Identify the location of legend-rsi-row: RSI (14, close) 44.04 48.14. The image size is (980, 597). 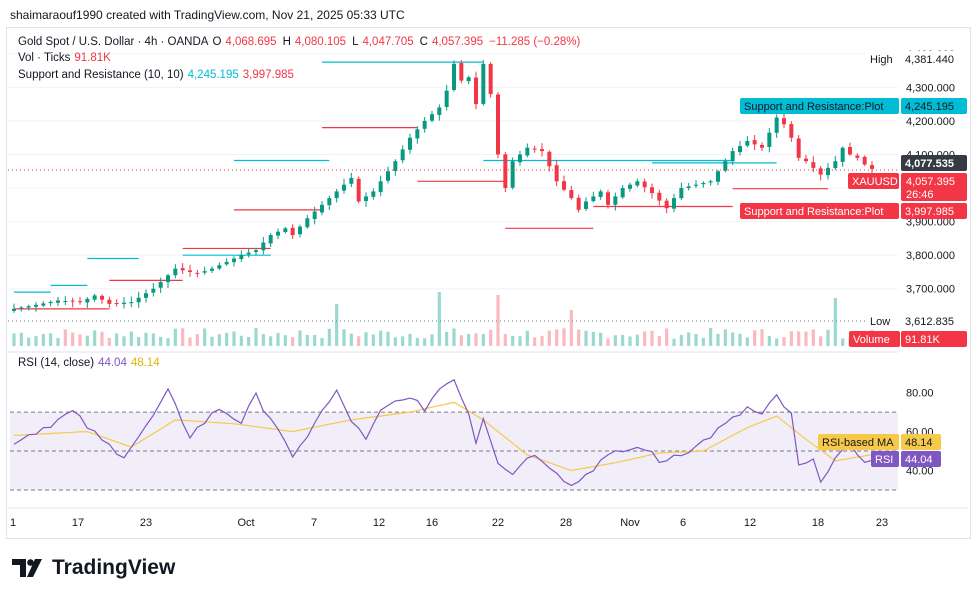
(91, 363).